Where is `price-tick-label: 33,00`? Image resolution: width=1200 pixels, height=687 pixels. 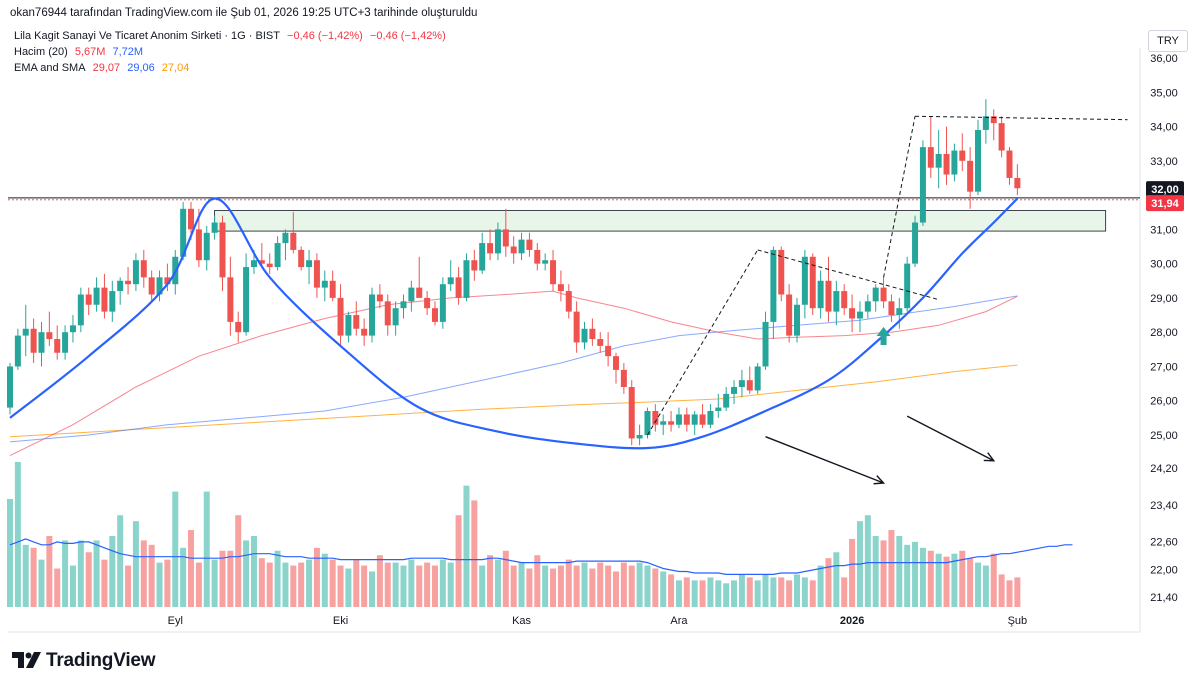 price-tick-label: 33,00 is located at coordinates (1164, 162).